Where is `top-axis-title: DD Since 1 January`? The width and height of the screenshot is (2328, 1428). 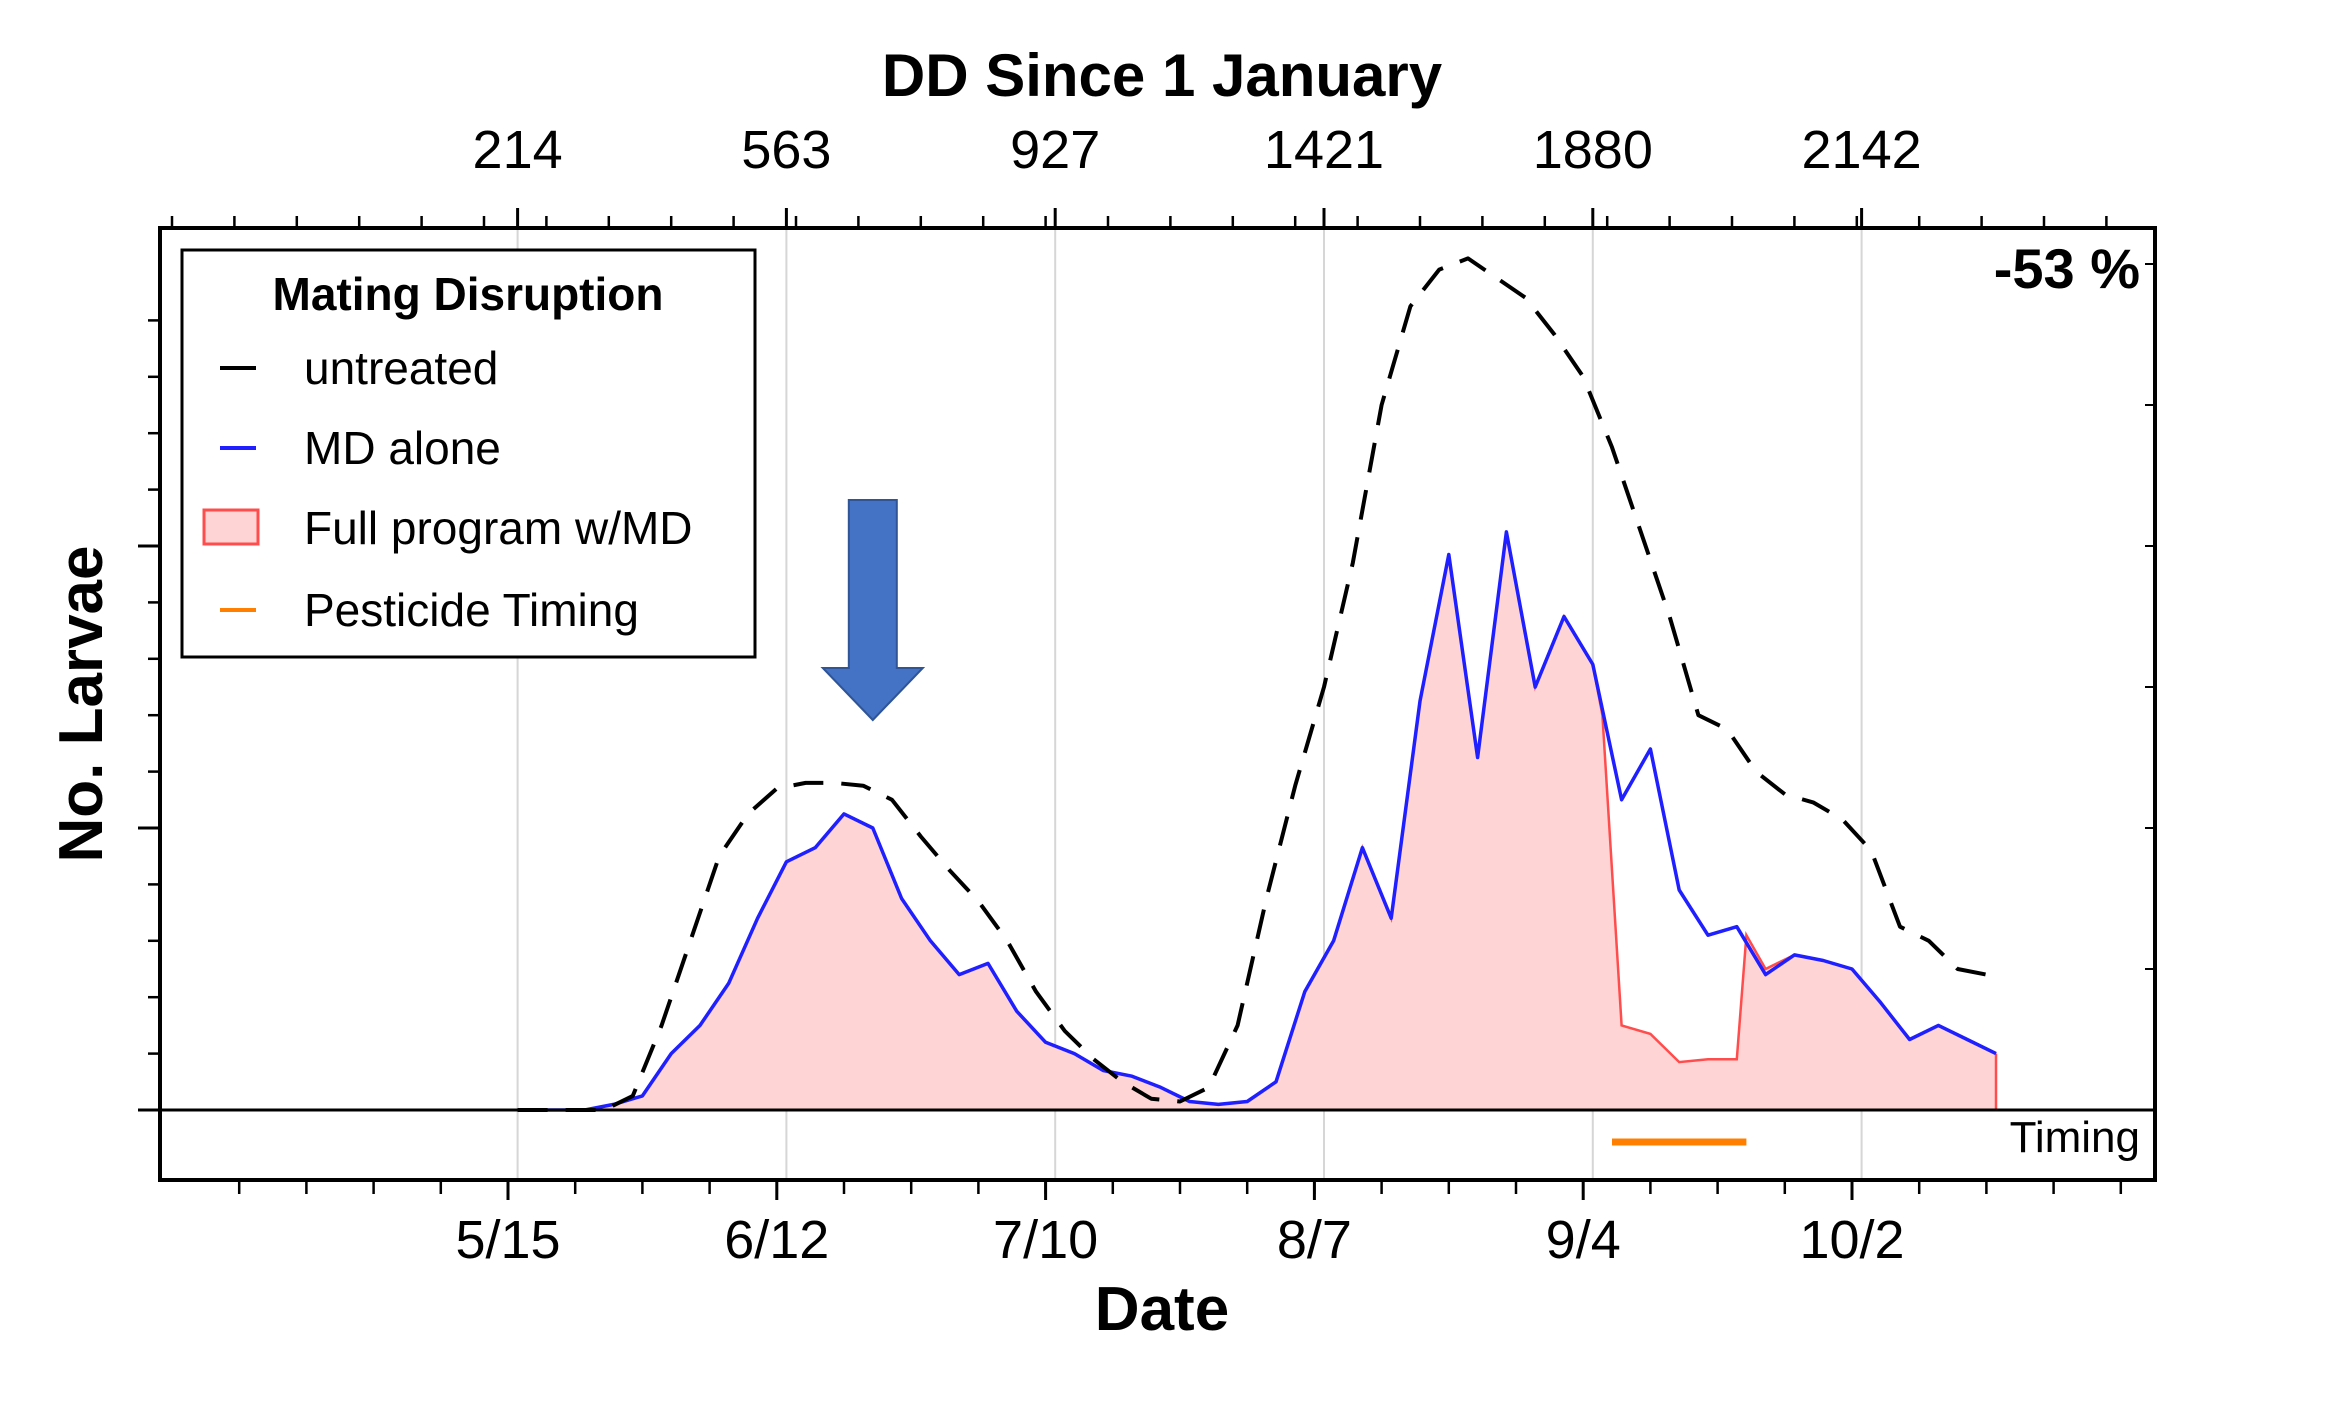
top-axis-title: DD Since 1 January is located at coordinates (1162, 75).